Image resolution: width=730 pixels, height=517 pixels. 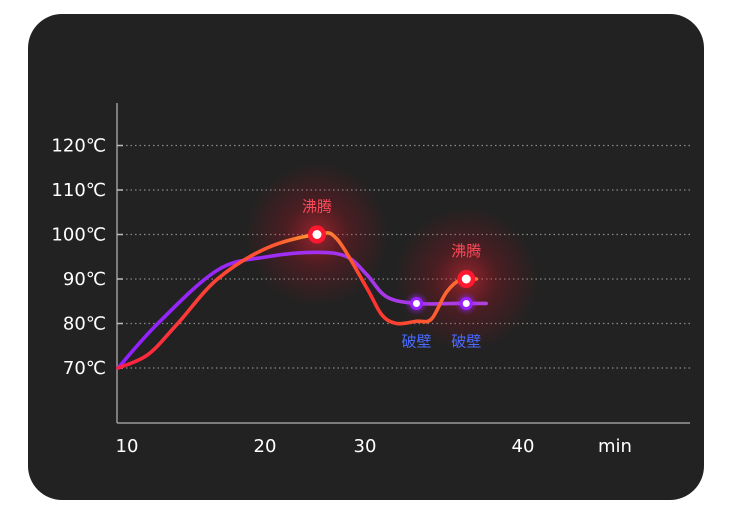 What do you see at coordinates (297, 300) in the screenshot?
I see `series-line` at bounding box center [297, 300].